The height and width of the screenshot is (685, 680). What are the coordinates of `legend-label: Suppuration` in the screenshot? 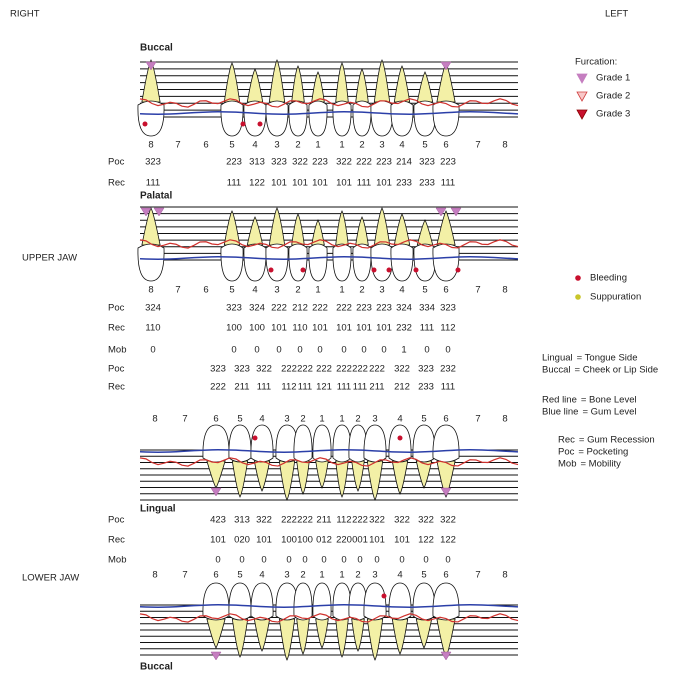 It's located at (615, 297).